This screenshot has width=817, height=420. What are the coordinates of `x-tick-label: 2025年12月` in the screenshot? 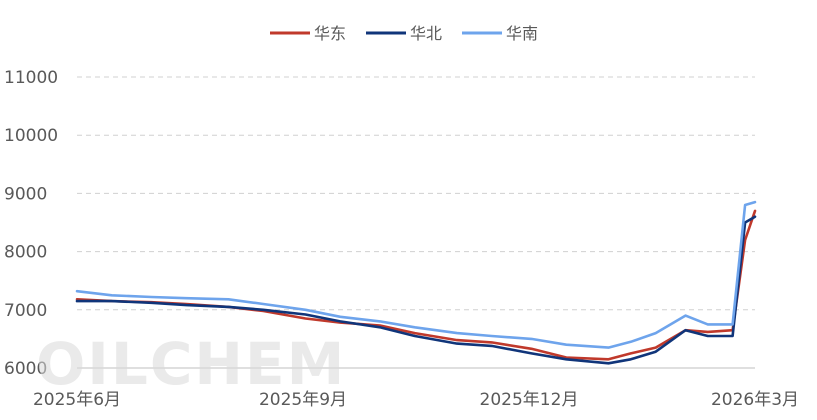 It's located at (529, 400).